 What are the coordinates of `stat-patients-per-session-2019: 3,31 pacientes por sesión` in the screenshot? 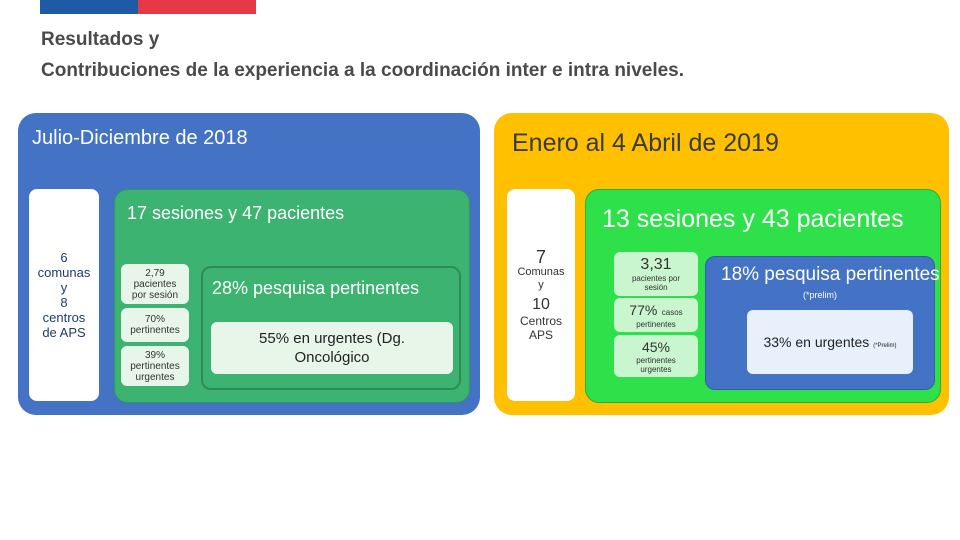 It's located at (656, 274).